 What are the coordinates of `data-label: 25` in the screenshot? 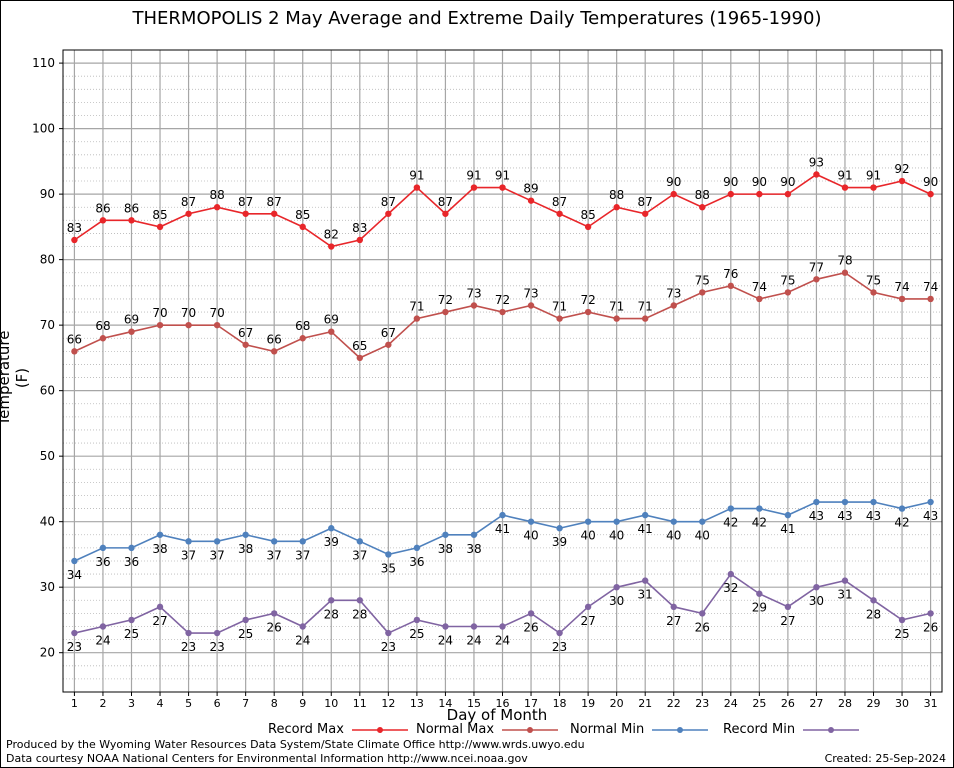 It's located at (416, 634).